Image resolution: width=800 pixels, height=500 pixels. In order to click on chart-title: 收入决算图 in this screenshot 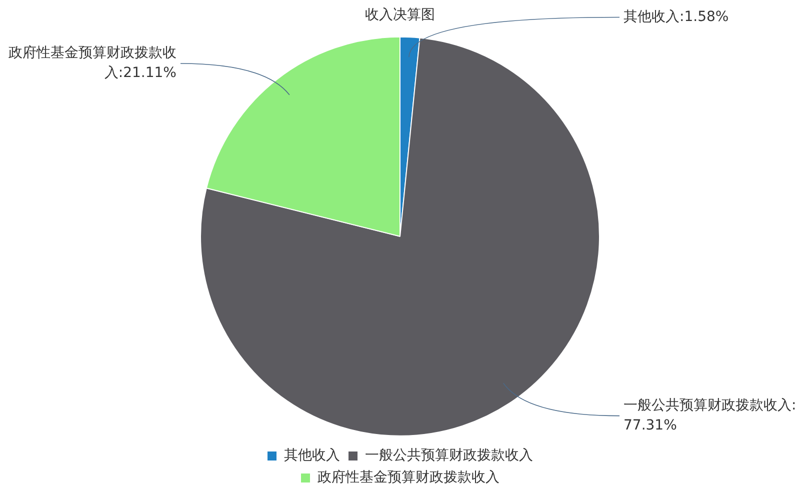, I will do `click(400, 15)`.